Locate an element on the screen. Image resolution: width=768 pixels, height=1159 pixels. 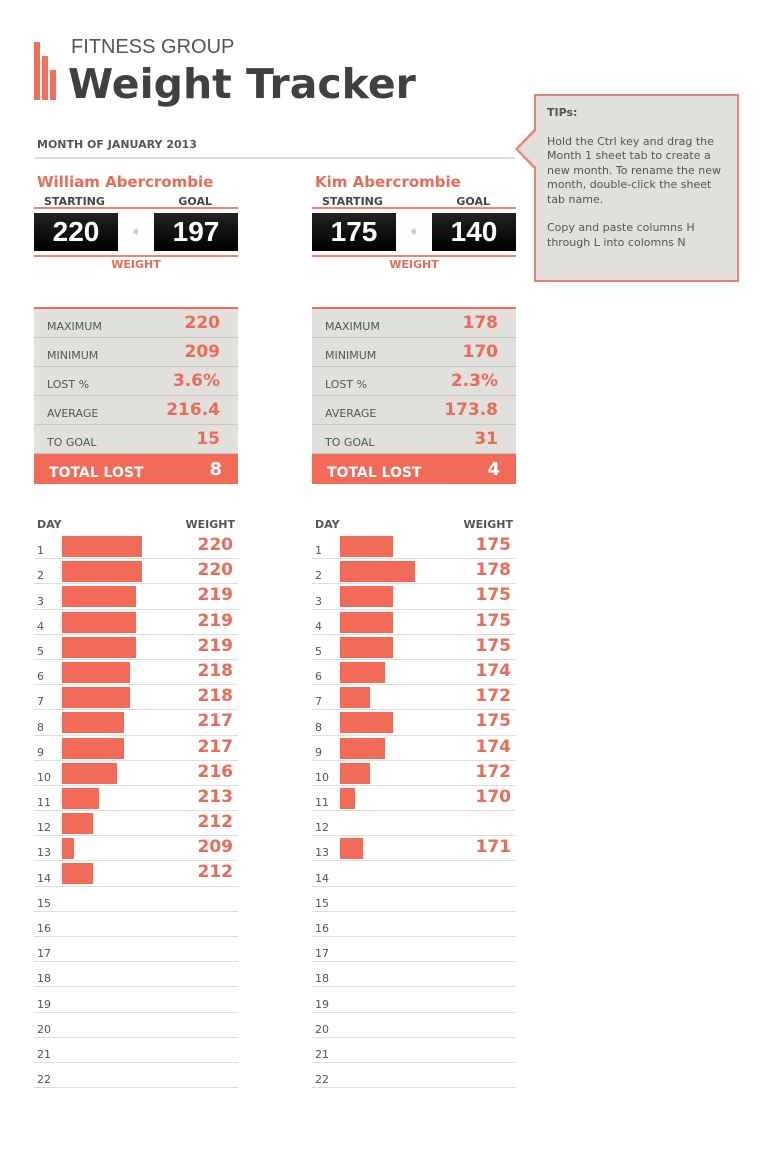
log-row: 6 218 is located at coordinates (136, 673).